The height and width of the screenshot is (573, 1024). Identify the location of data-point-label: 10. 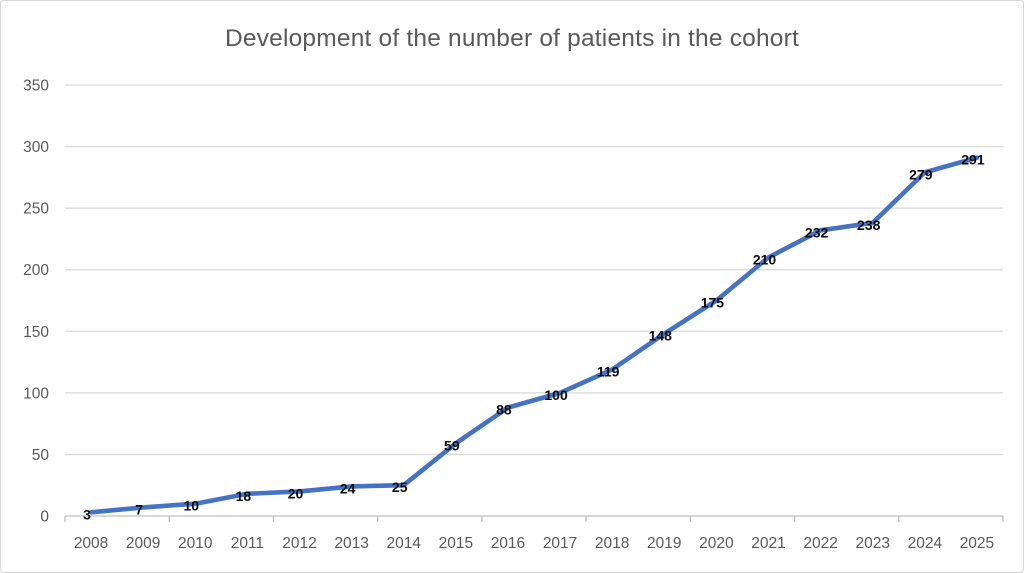
(191, 506).